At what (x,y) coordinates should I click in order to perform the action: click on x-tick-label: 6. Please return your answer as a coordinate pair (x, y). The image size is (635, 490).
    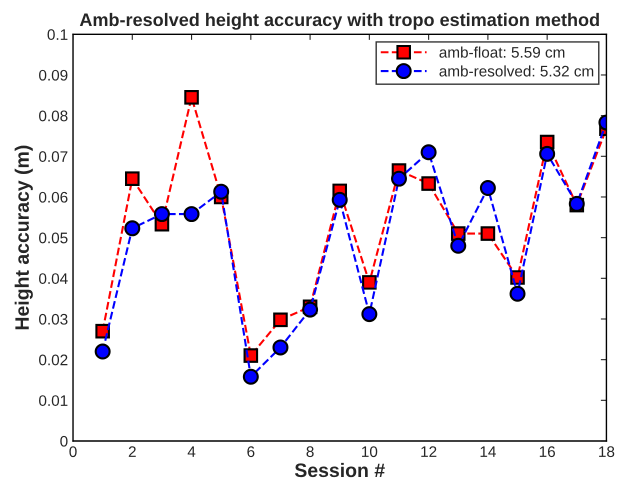
    Looking at the image, I should click on (250, 452).